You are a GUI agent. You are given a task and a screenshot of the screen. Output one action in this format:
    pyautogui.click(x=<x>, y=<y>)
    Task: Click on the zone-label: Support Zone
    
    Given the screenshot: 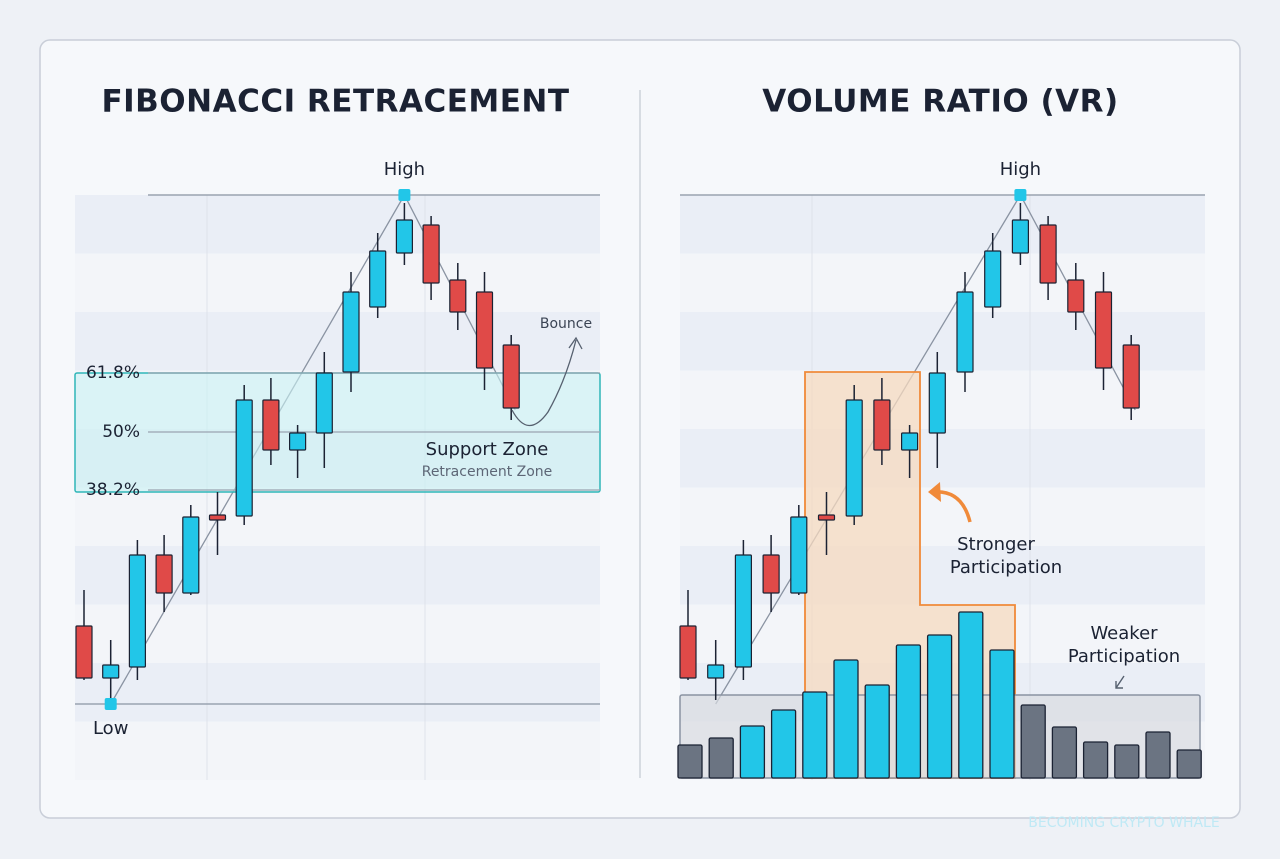 What is the action you would take?
    pyautogui.click(x=487, y=449)
    